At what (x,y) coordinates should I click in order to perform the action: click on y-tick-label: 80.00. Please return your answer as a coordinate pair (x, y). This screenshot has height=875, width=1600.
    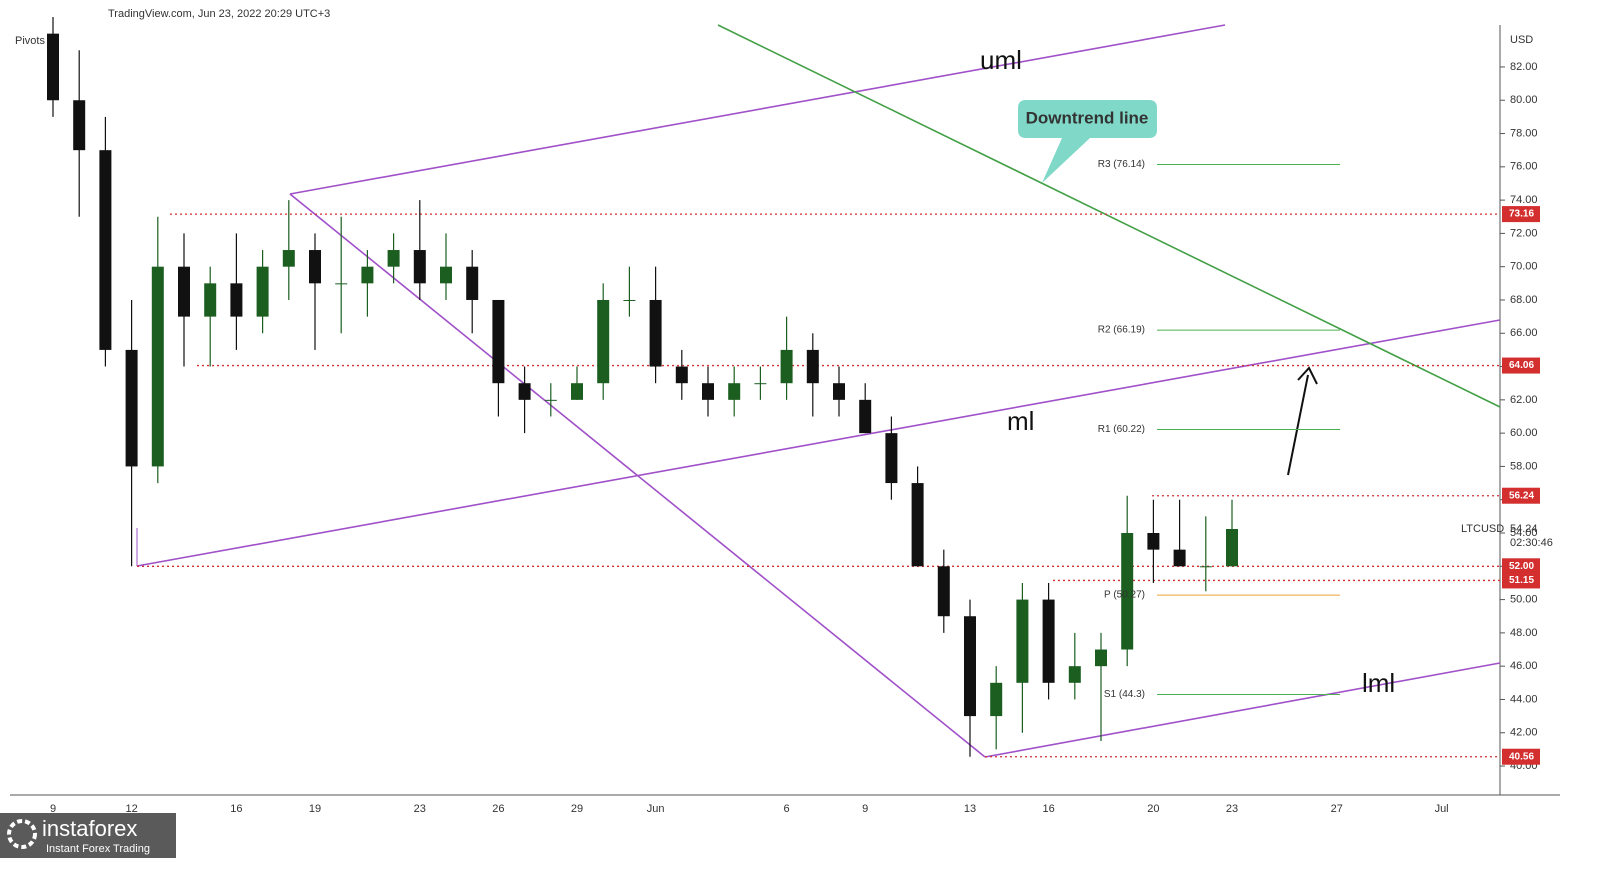
    Looking at the image, I should click on (1524, 100).